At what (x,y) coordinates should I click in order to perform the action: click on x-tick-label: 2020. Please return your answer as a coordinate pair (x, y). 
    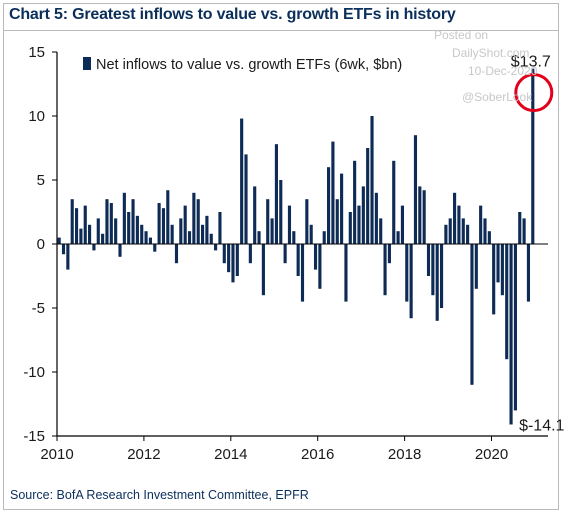
    Looking at the image, I should click on (491, 454).